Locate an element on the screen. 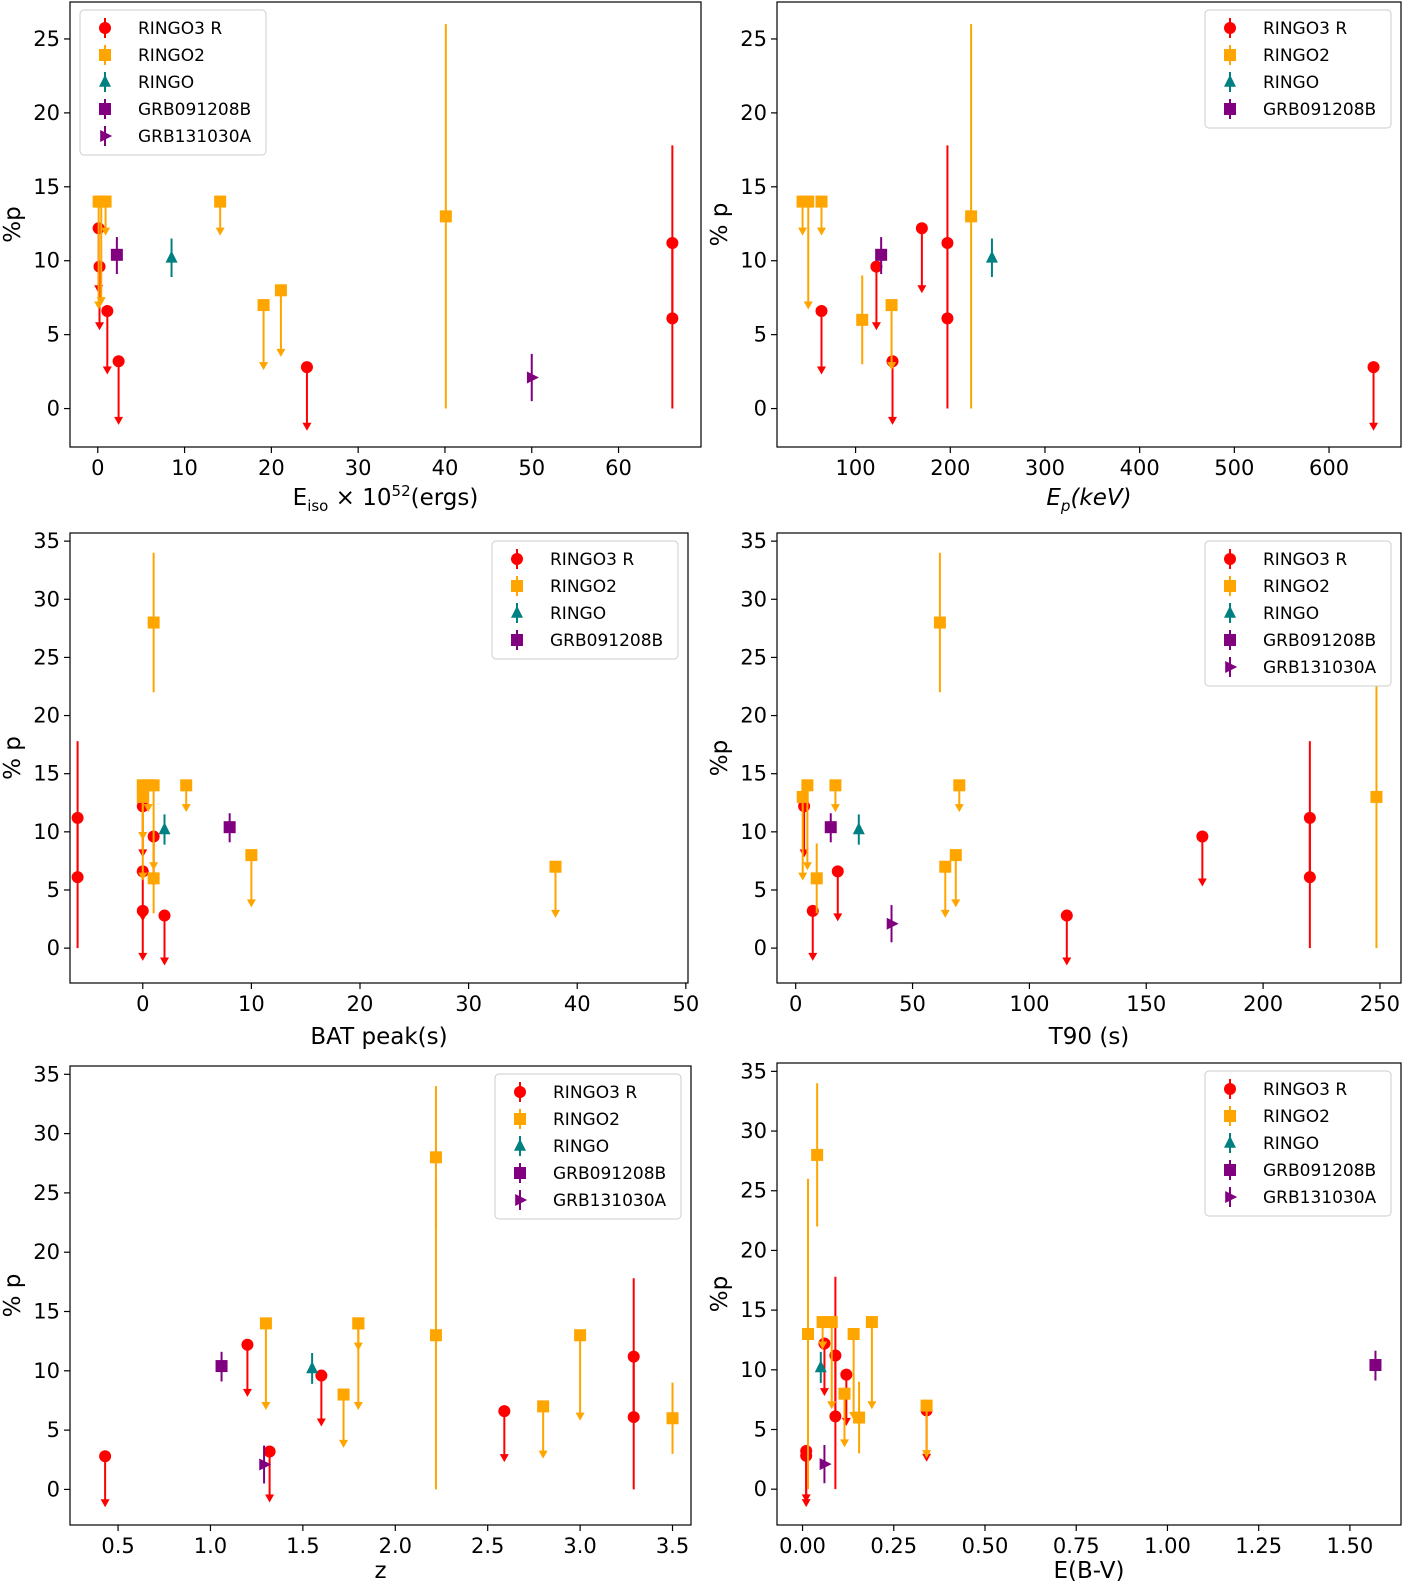 Image resolution: width=1412 pixels, height=1581 pixels. x-axis-label: Ep(keV) is located at coordinates (1088, 500).